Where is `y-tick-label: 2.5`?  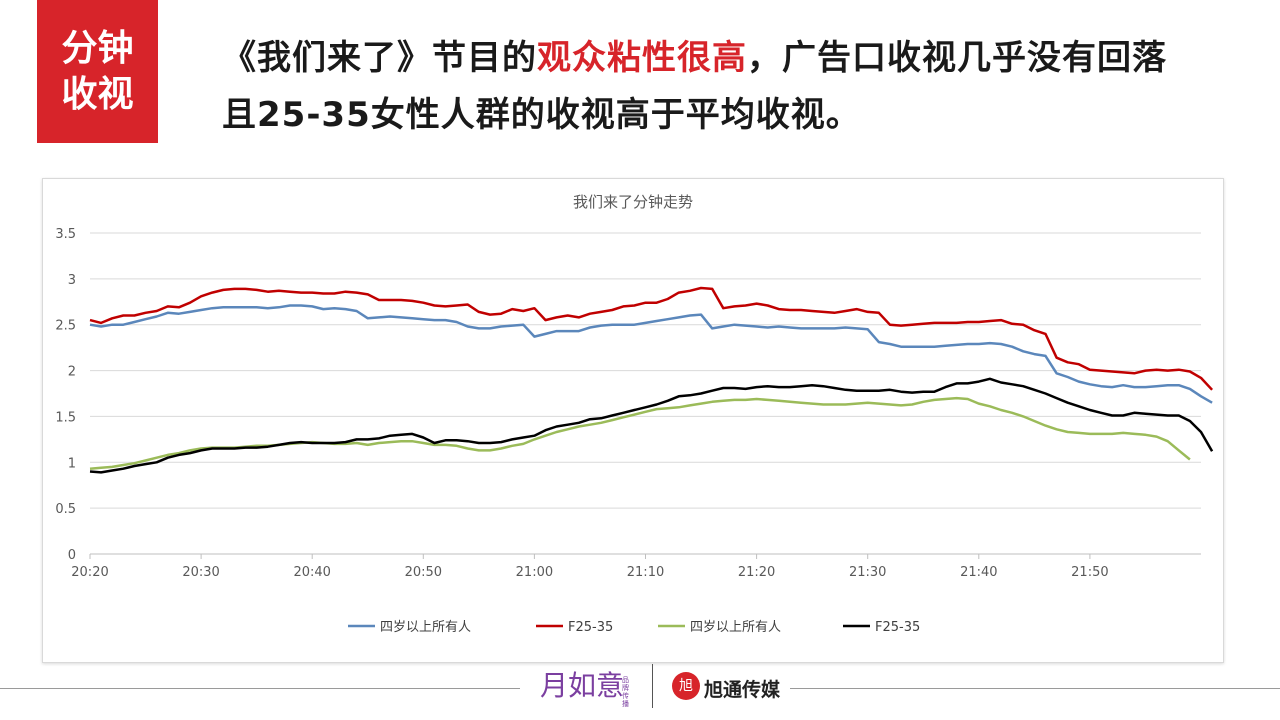
y-tick-label: 2.5 is located at coordinates (65, 326).